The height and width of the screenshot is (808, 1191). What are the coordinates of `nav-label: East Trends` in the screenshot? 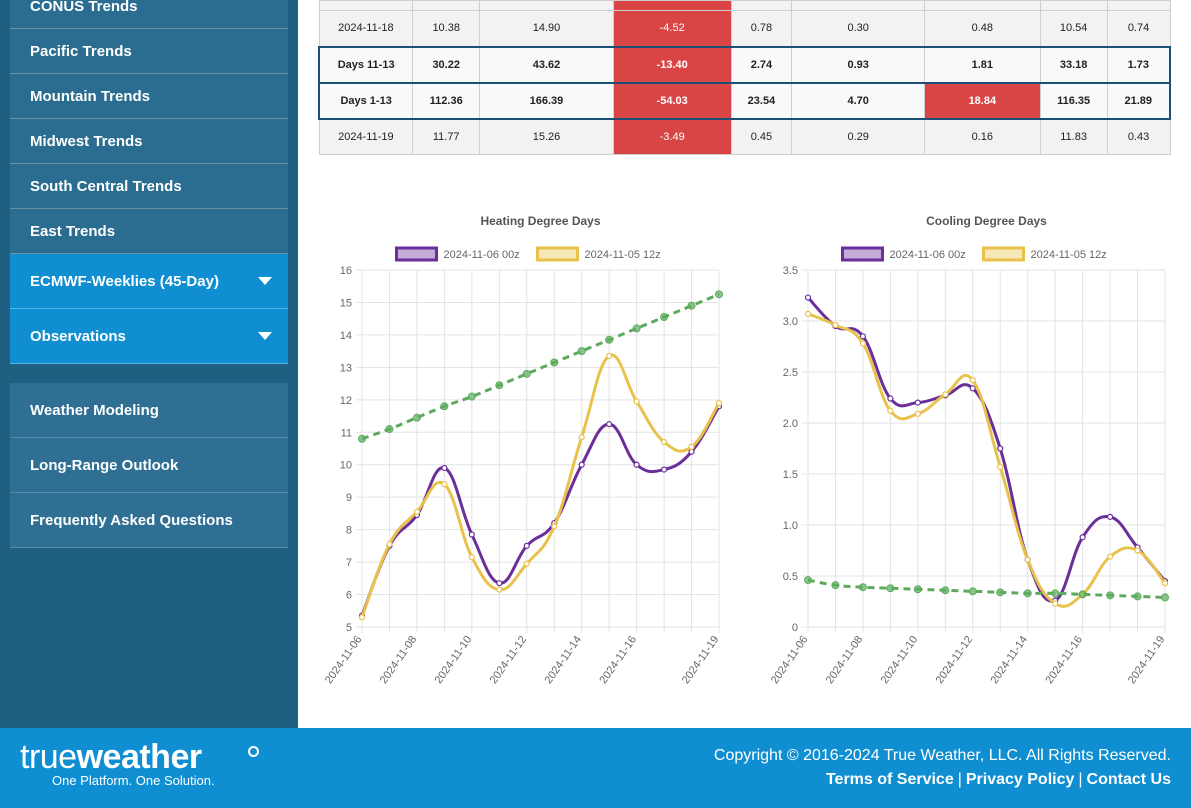 It's located at (73, 231).